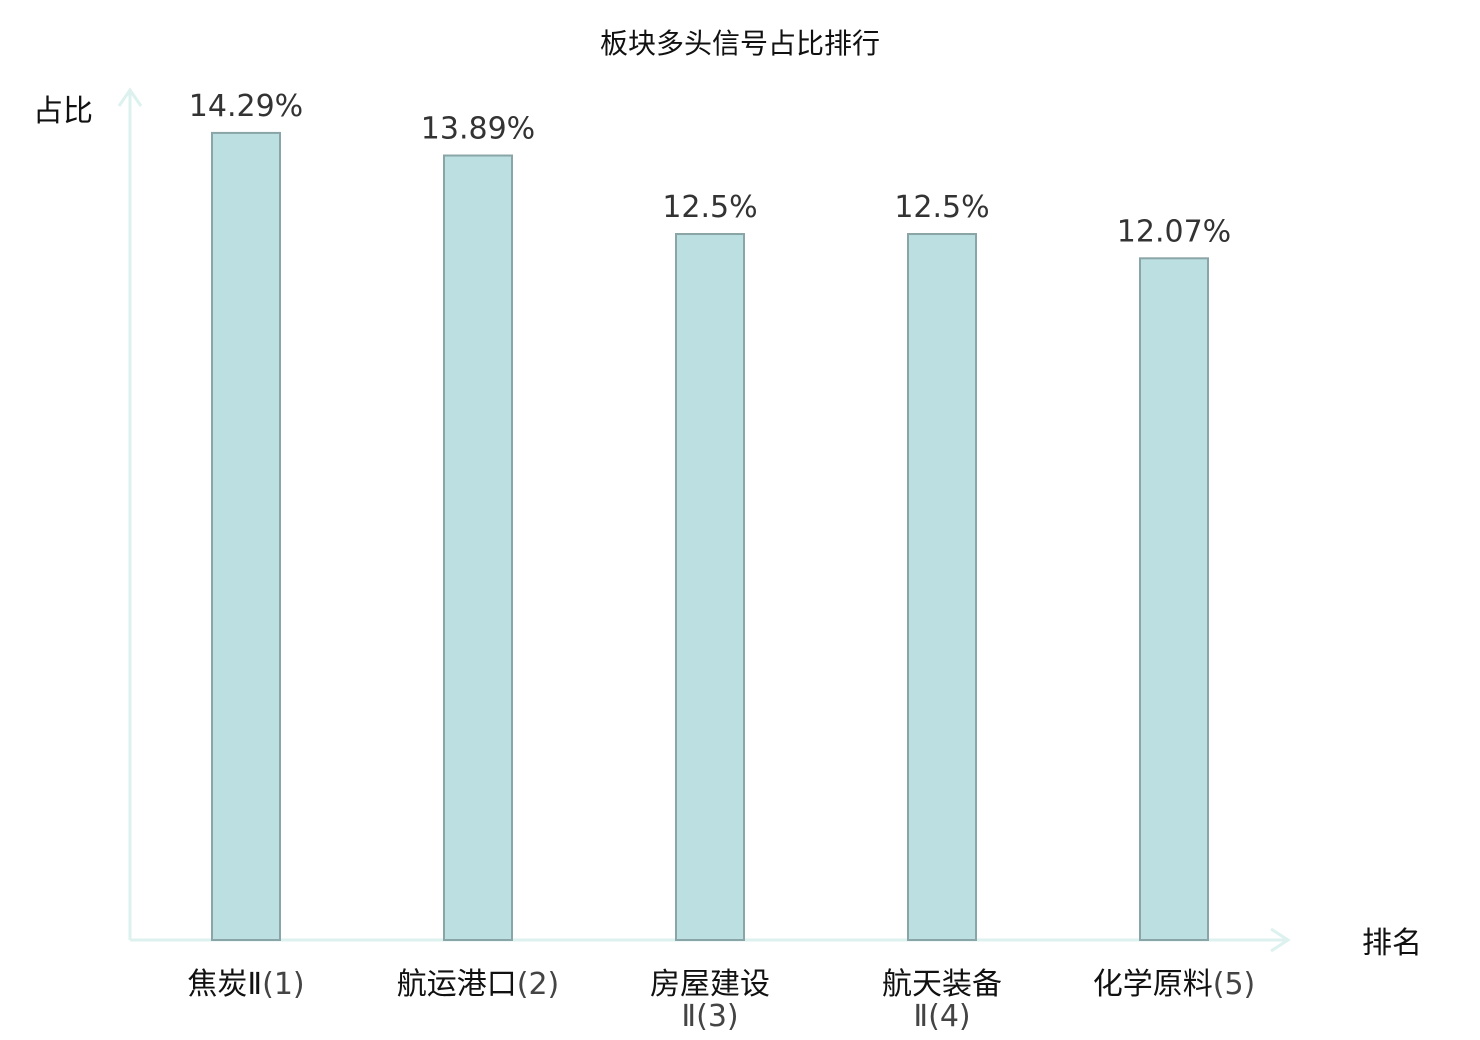 The image size is (1480, 1040). Describe the element at coordinates (1174, 231) in the screenshot. I see `value-label-5: 12.07%` at that location.